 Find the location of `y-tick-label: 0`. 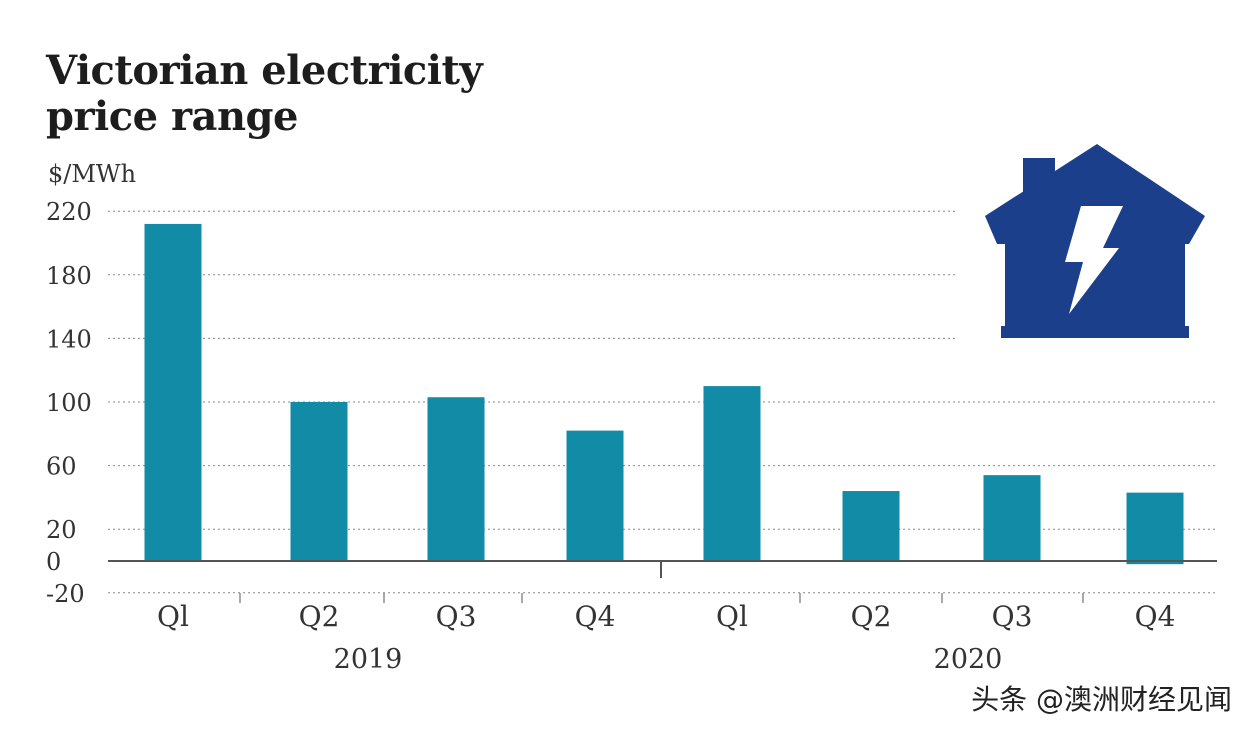

y-tick-label: 0 is located at coordinates (53, 562).